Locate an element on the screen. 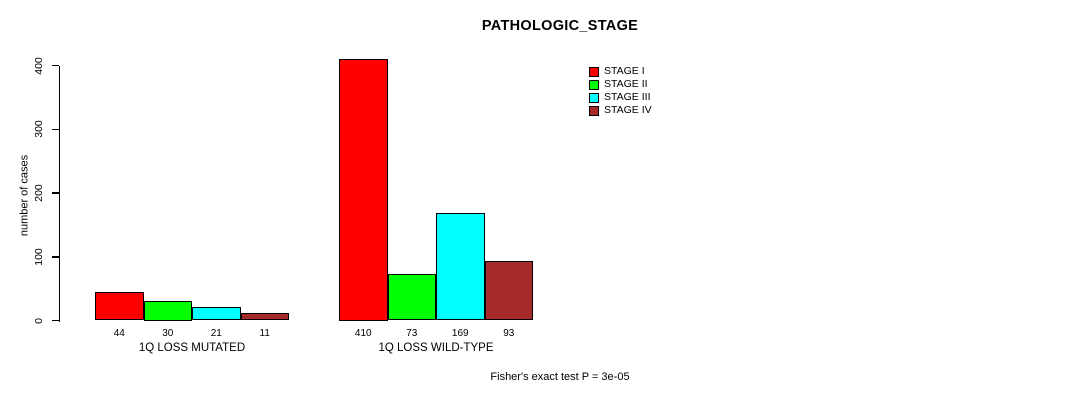 The image size is (1090, 400). bar-value-label: 169 is located at coordinates (460, 333).